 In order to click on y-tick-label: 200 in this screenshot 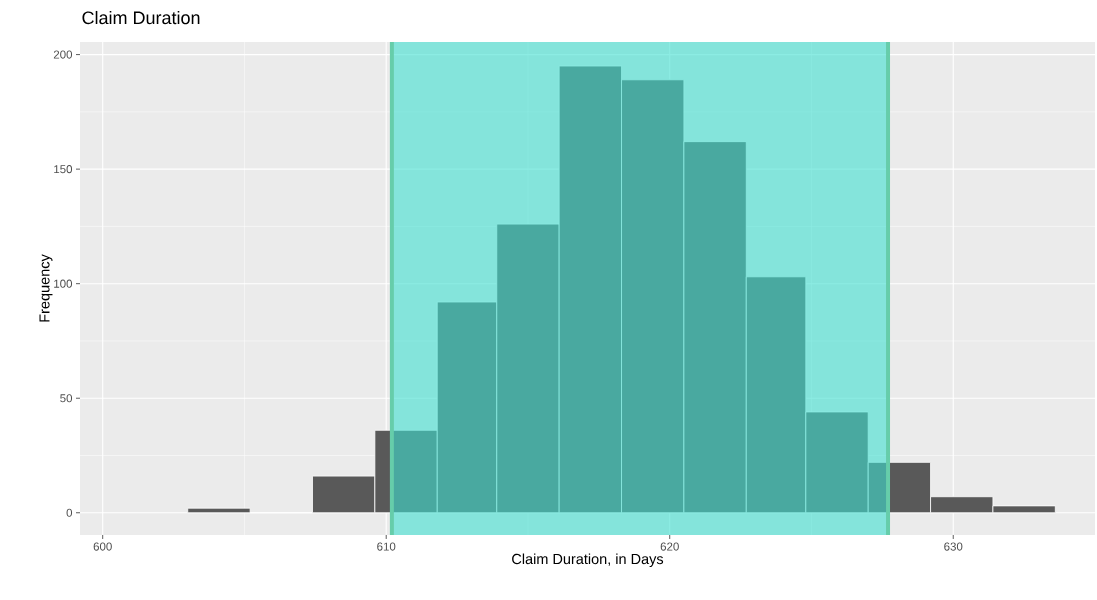, I will do `click(63, 54)`.